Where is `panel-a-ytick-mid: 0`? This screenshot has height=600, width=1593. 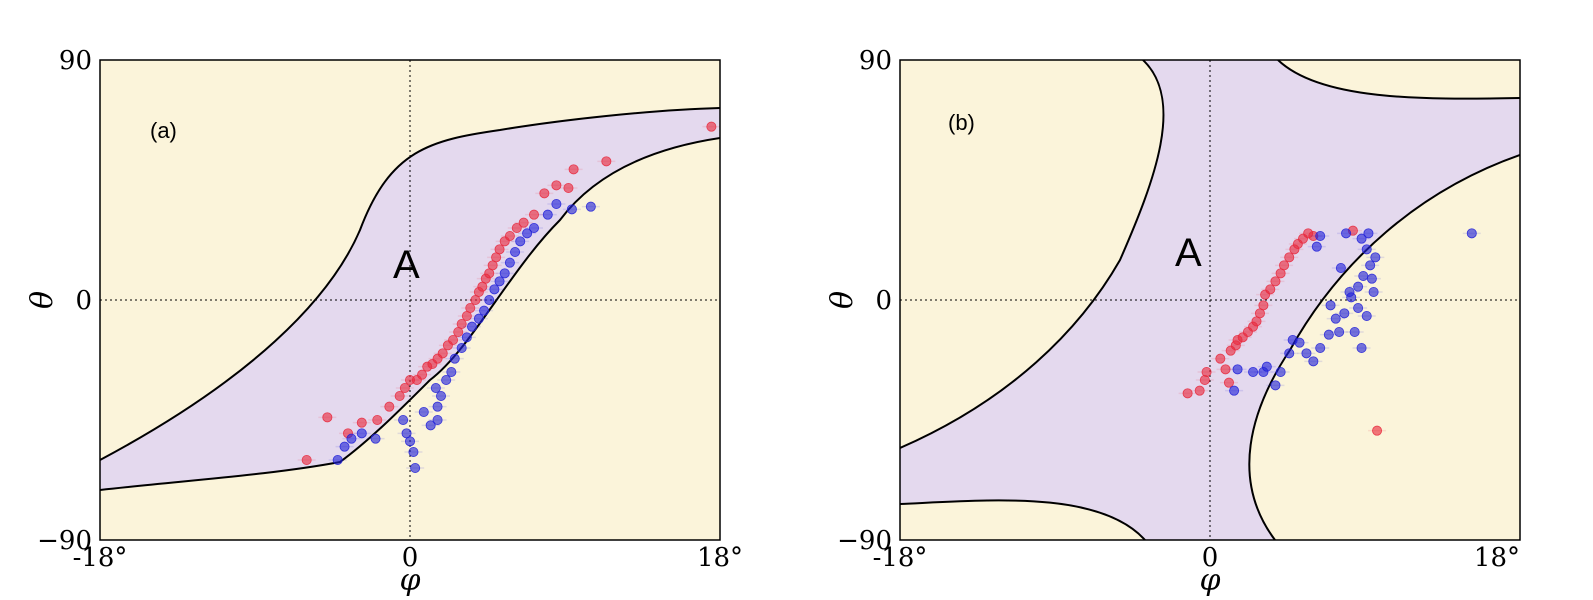 panel-a-ytick-mid: 0 is located at coordinates (83, 301).